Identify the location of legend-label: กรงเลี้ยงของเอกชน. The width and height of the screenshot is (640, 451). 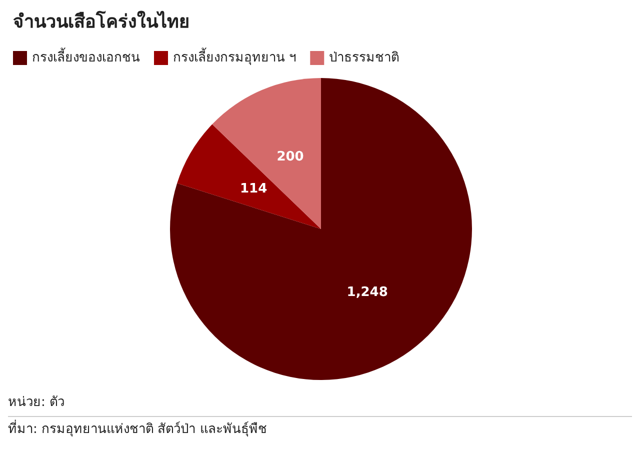
(86, 57).